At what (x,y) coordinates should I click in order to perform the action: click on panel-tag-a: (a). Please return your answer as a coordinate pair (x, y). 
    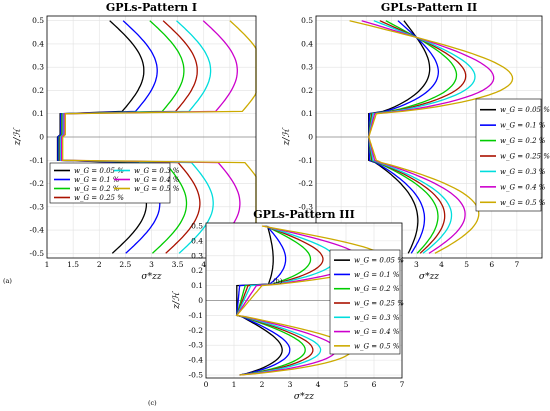
    Looking at the image, I should click on (7, 281).